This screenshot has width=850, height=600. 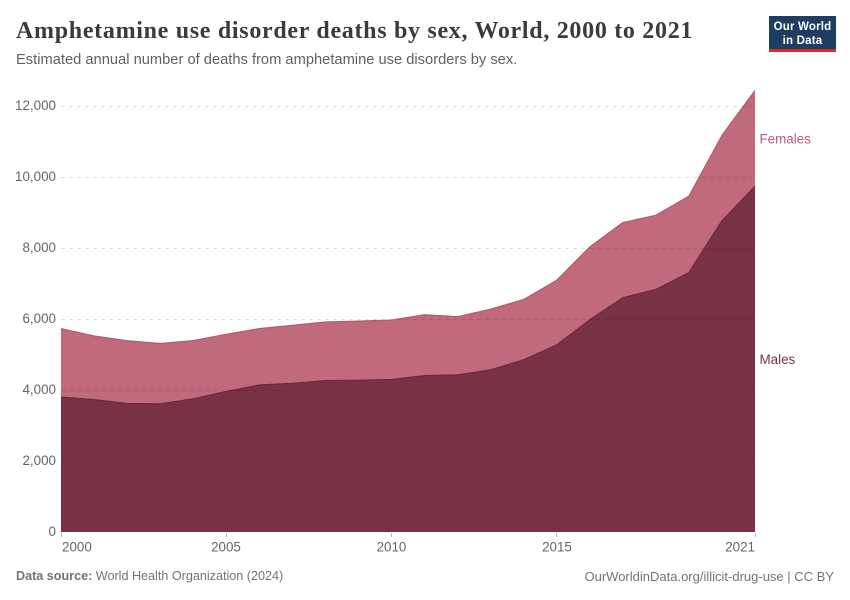 What do you see at coordinates (77, 547) in the screenshot?
I see `svg-text: 2000` at bounding box center [77, 547].